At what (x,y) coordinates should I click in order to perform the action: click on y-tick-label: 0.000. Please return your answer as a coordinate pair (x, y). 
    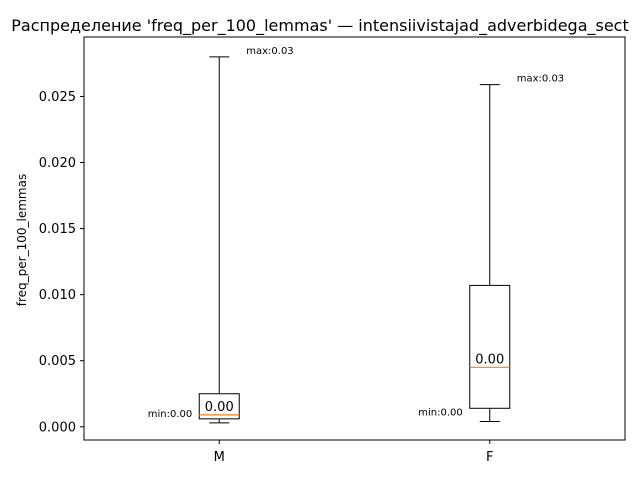
    Looking at the image, I should click on (57, 427).